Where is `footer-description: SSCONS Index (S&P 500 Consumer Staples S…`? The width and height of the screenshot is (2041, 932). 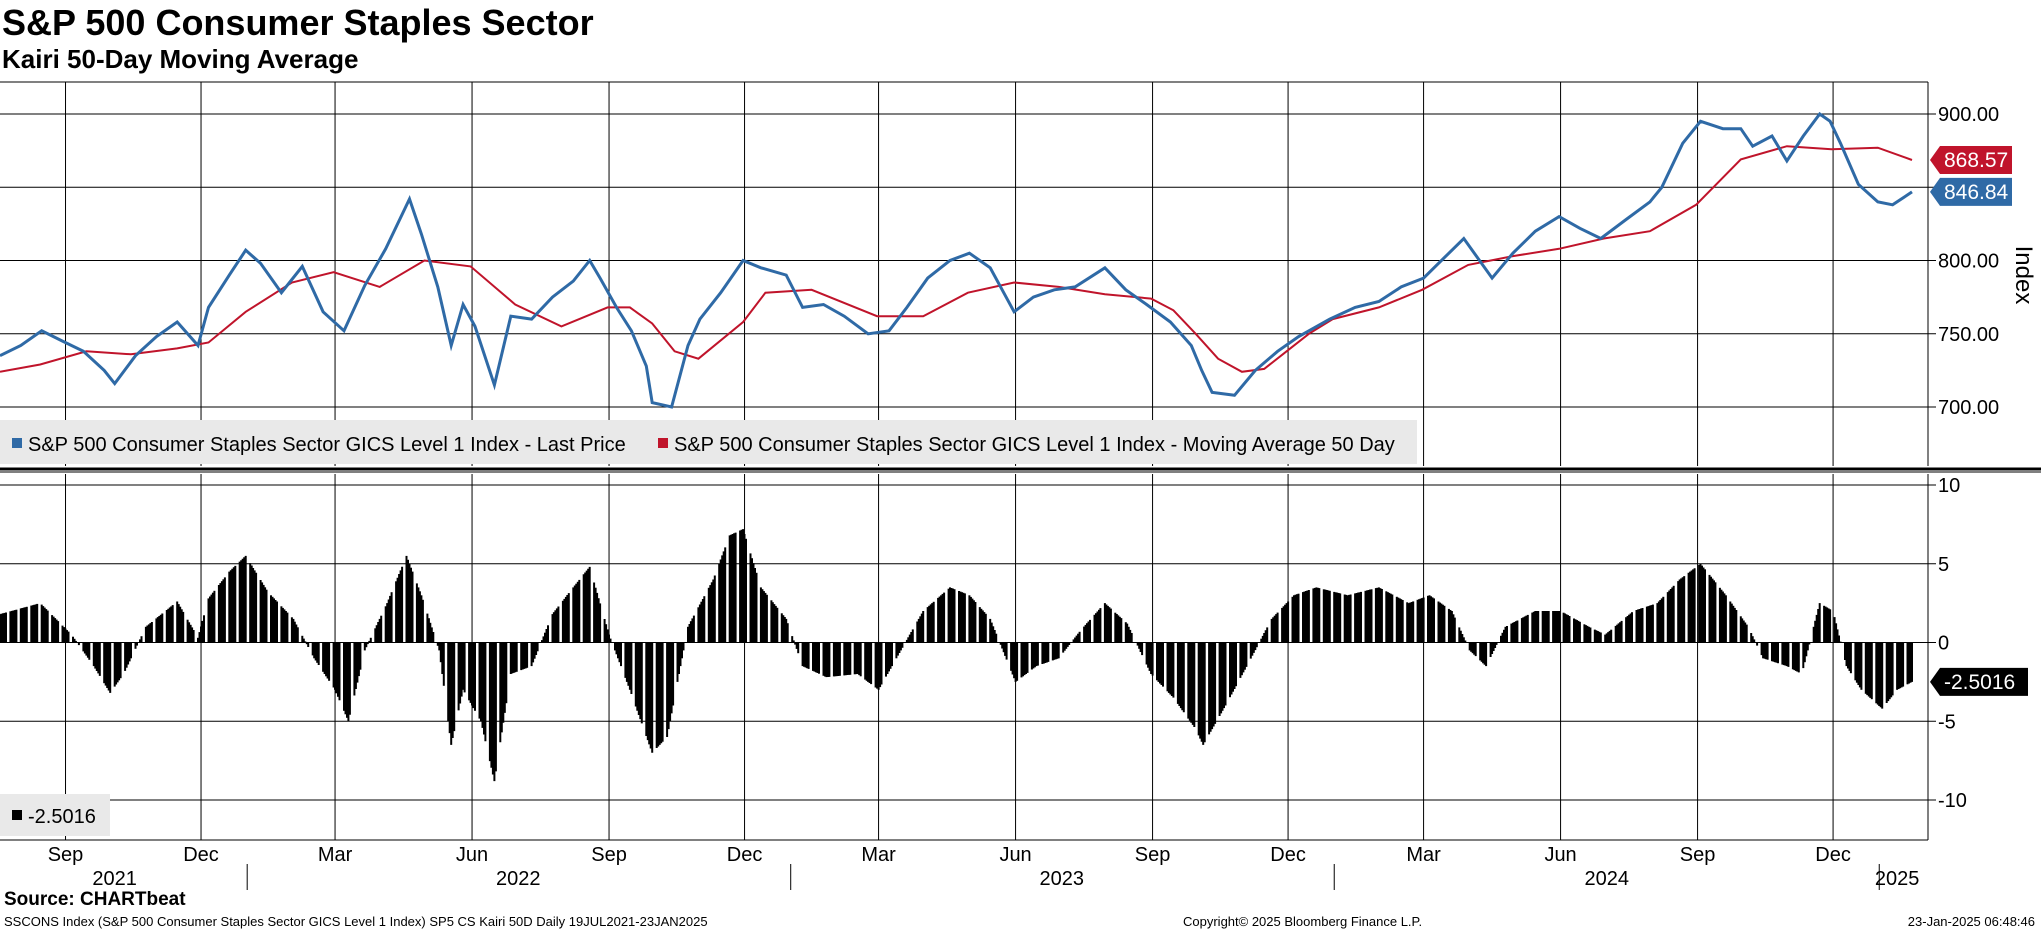
footer-description: SSCONS Index (S&P 500 Consumer Staples S… is located at coordinates (356, 921).